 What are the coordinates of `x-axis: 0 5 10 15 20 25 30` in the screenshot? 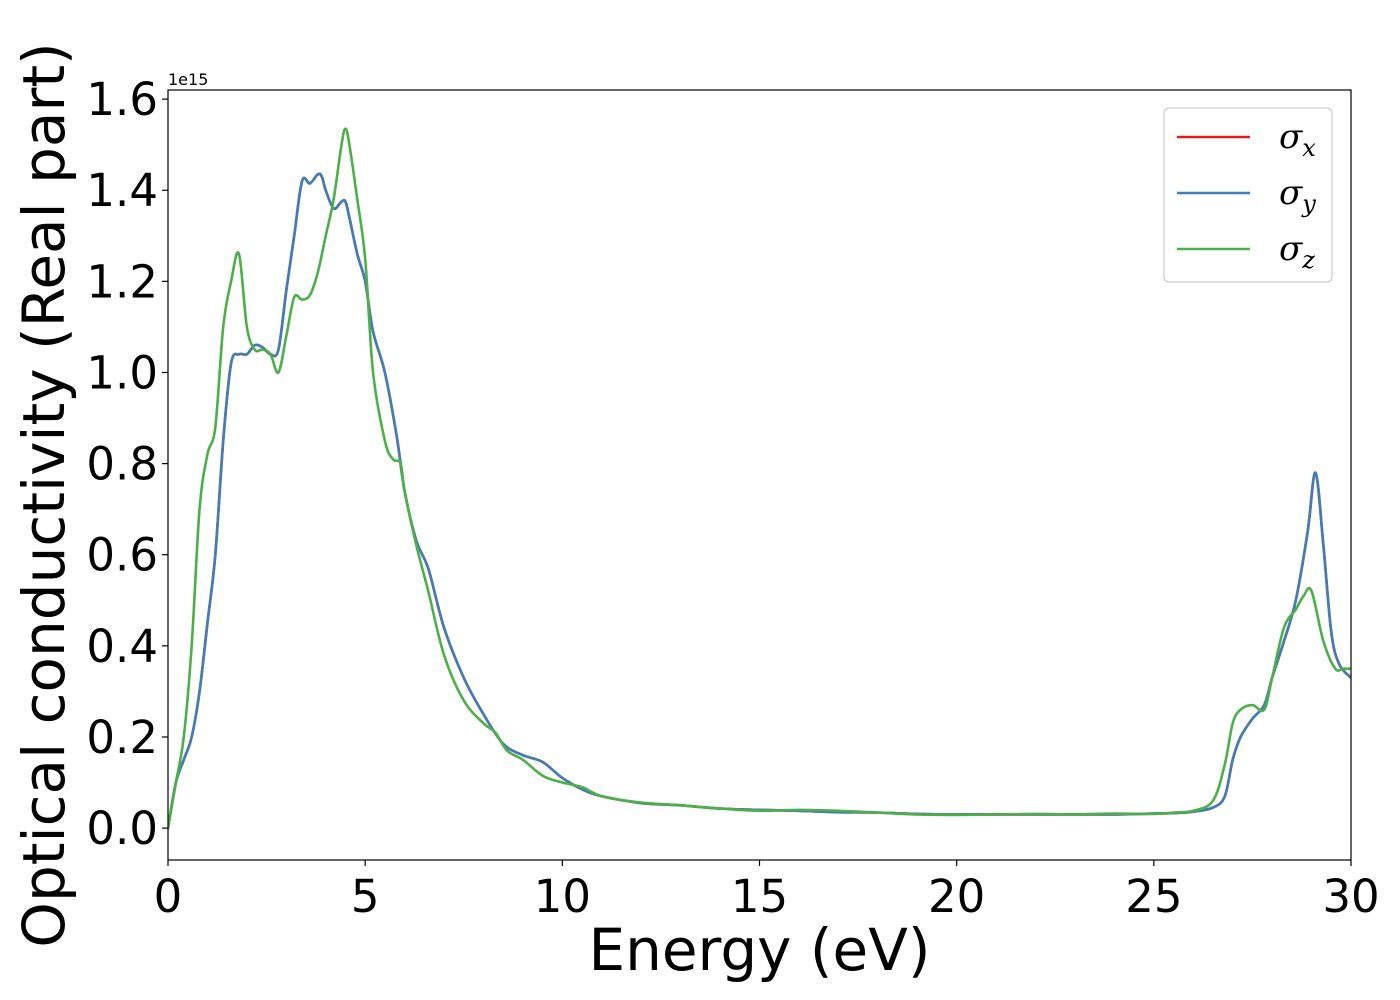 It's located at (767, 891).